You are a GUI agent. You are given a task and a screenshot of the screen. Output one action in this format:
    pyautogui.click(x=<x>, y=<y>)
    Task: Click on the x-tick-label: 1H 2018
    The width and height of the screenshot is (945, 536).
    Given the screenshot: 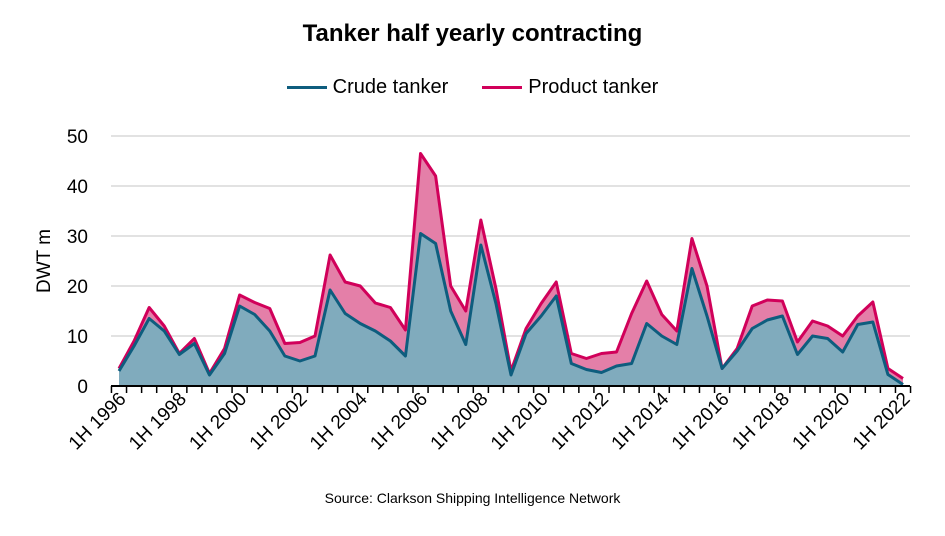 What is the action you would take?
    pyautogui.click(x=761, y=422)
    